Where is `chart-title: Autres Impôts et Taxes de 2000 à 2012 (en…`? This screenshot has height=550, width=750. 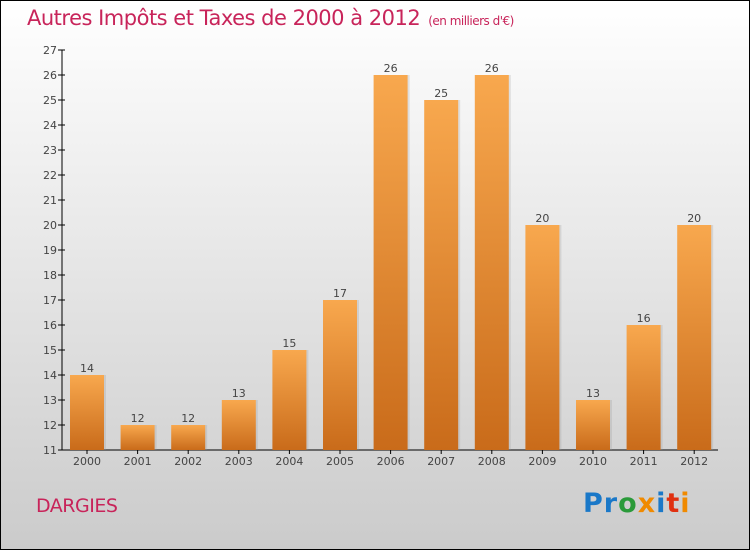
chart-title: Autres Impôts et Taxes de 2000 à 2012 (en… is located at coordinates (270, 18).